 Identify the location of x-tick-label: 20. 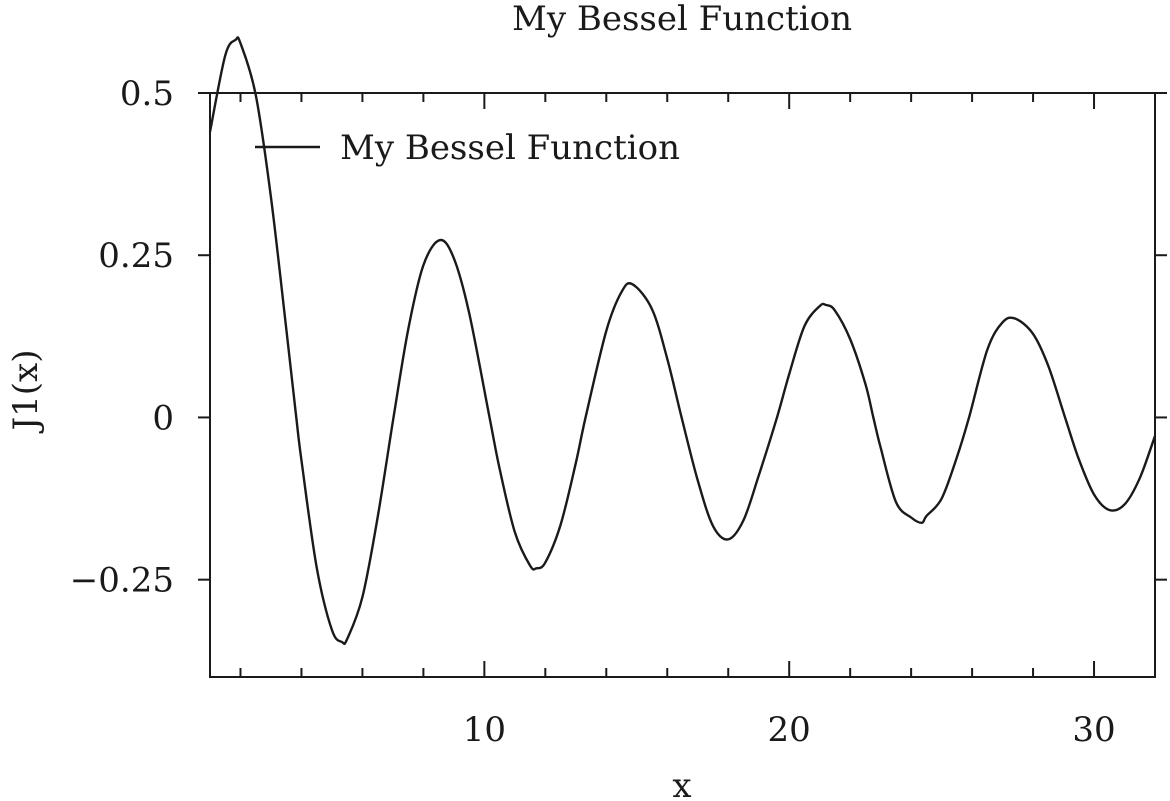
(789, 730).